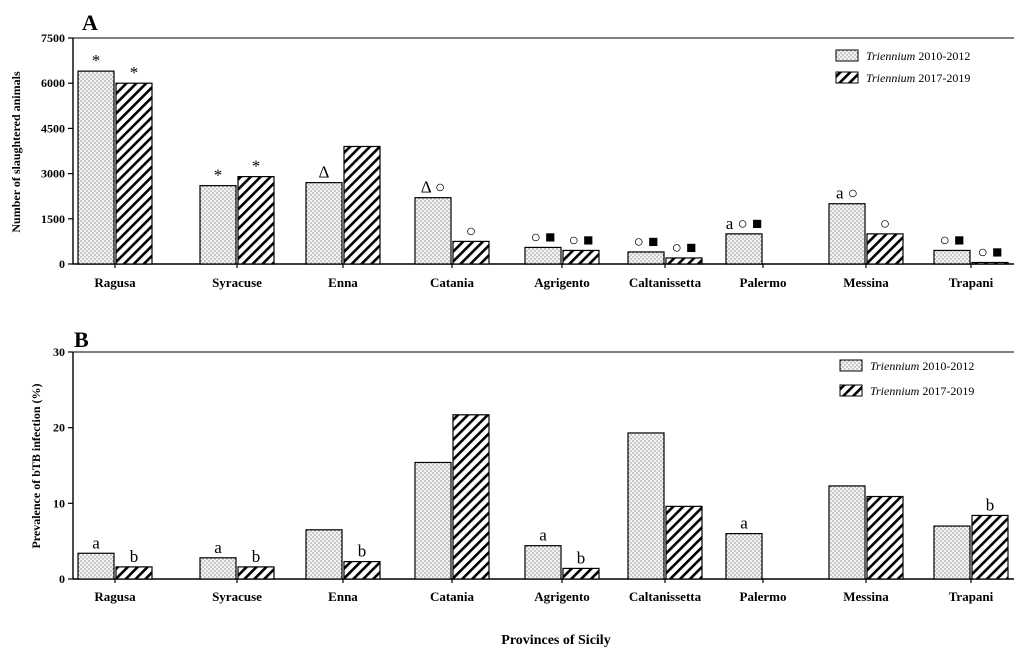 The height and width of the screenshot is (650, 1014). I want to click on category-label: Ragusa, so click(115, 282).